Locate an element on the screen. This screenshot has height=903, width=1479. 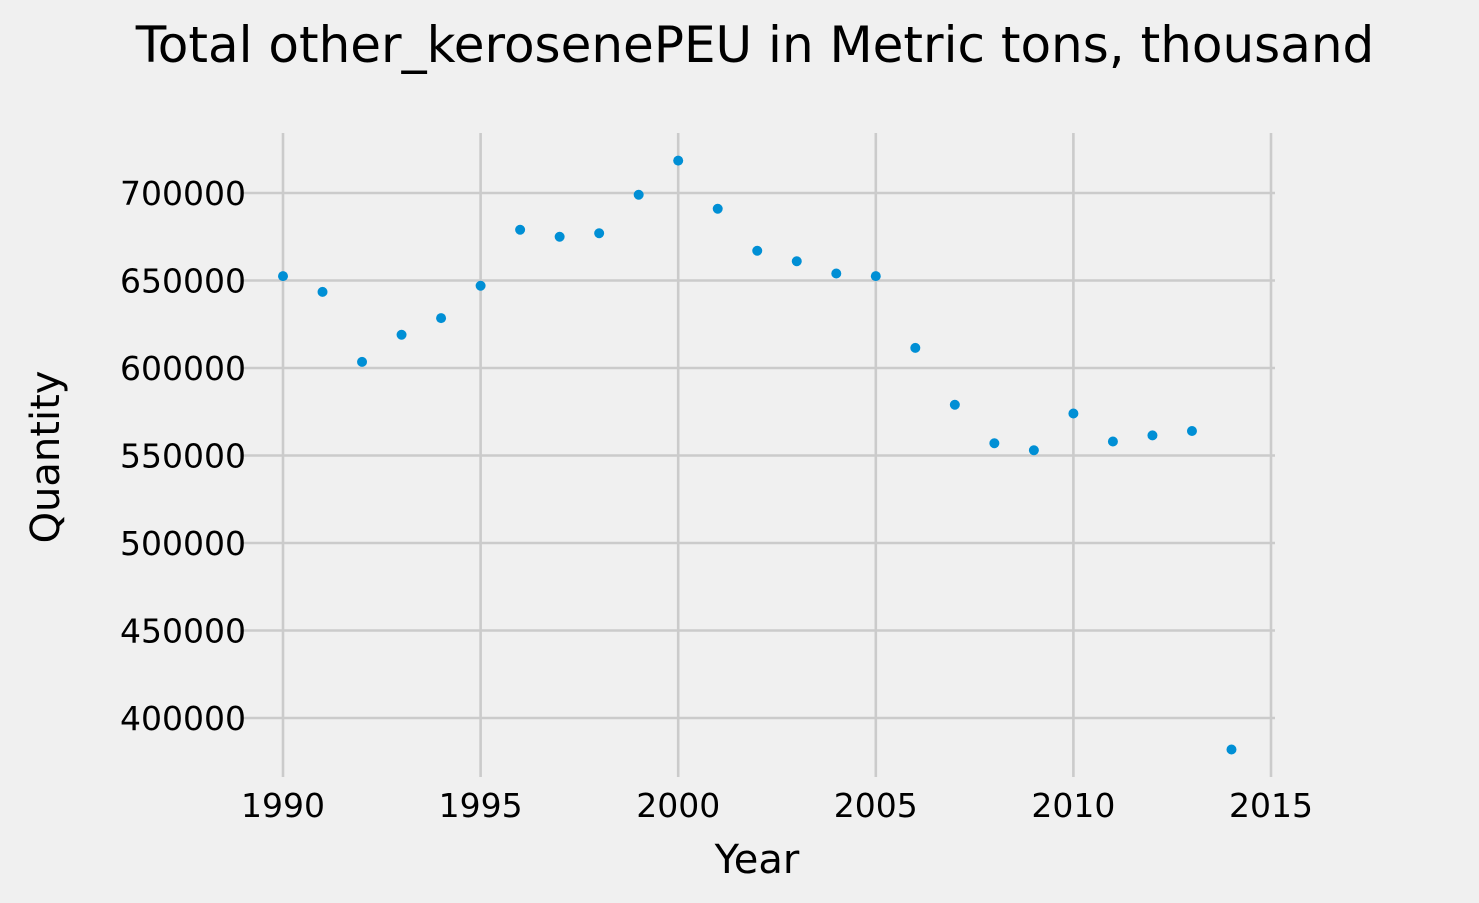
y-axis-label: Quantity is located at coordinates (46, 457).